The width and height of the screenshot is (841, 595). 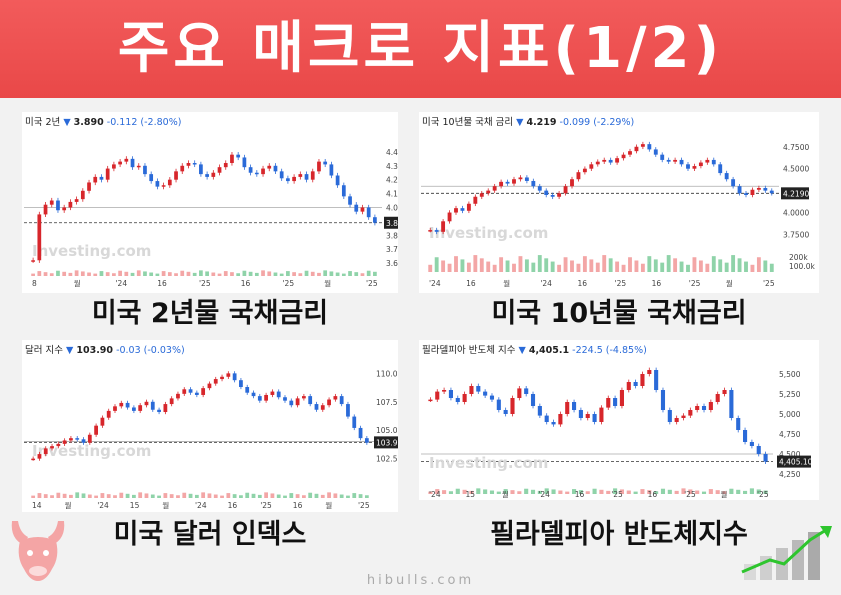 I want to click on y-tick-label: 4.4000, so click(x=392, y=152).